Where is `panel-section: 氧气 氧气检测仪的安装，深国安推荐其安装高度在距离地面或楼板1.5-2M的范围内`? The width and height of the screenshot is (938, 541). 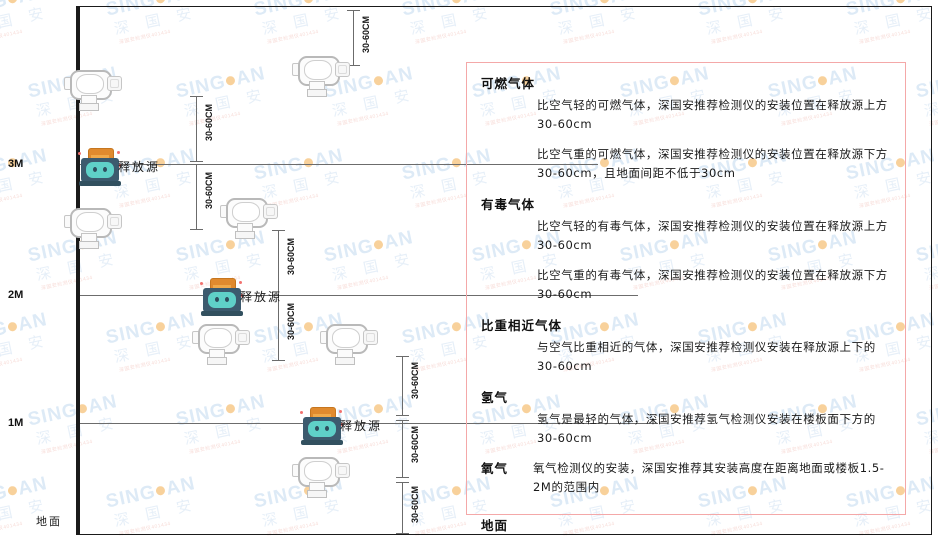
panel-section: 氧气 氧气检测仪的安装，深国安推荐其安装高度在距离地面或楼板1.5-2M的范围内 is located at coordinates (686, 478).